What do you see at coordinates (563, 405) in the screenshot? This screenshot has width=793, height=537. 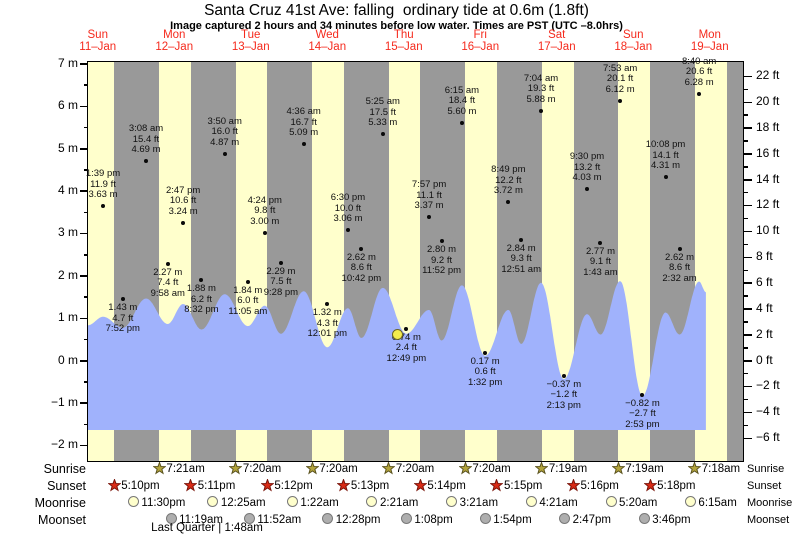 I see `annotation-line: 2:13 pm` at bounding box center [563, 405].